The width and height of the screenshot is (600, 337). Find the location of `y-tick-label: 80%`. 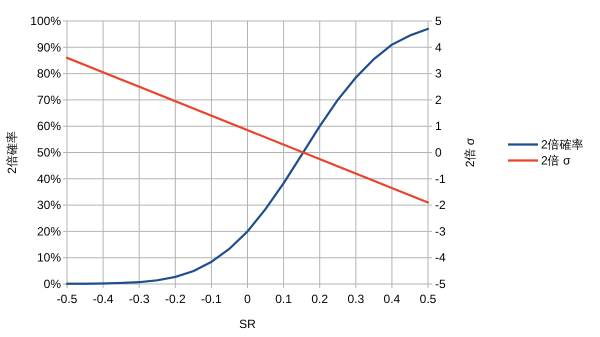

y-tick-label: 80% is located at coordinates (49, 73).